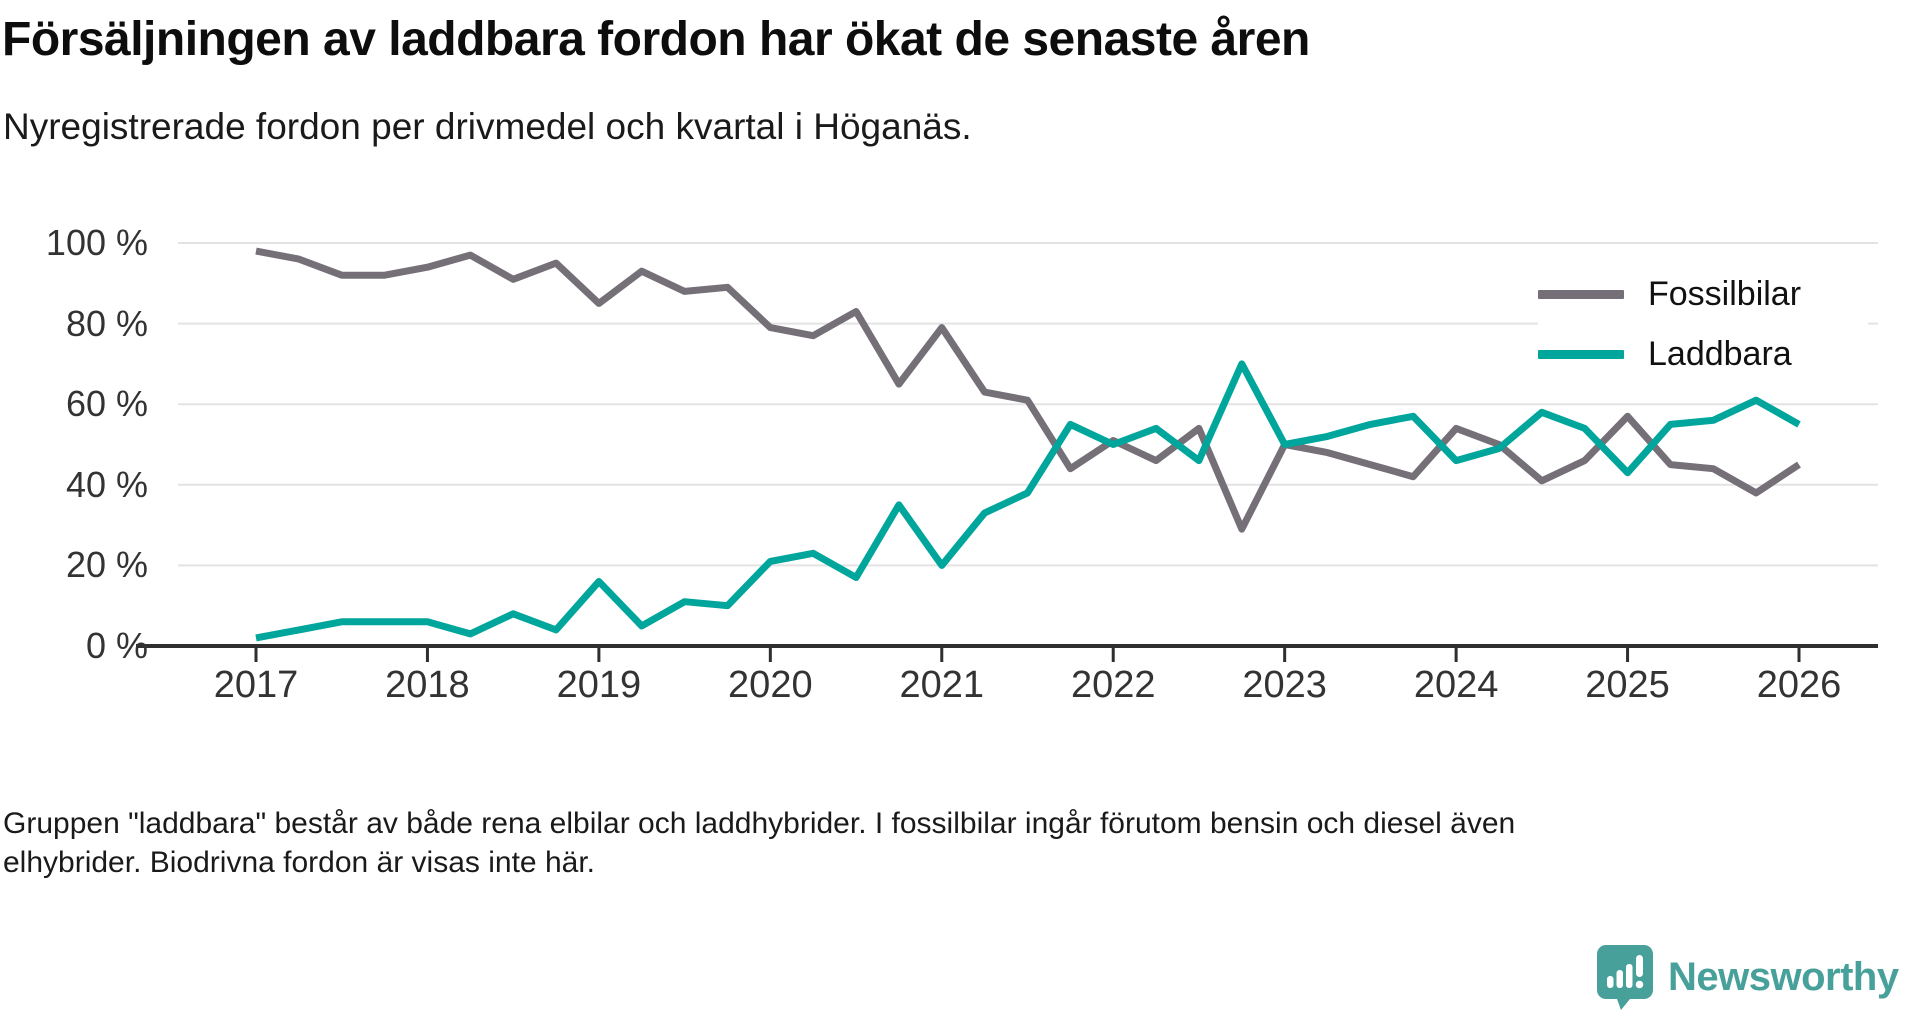 The image size is (1920, 1010). What do you see at coordinates (106, 484) in the screenshot?
I see `y-axis-label-40: 40 %` at bounding box center [106, 484].